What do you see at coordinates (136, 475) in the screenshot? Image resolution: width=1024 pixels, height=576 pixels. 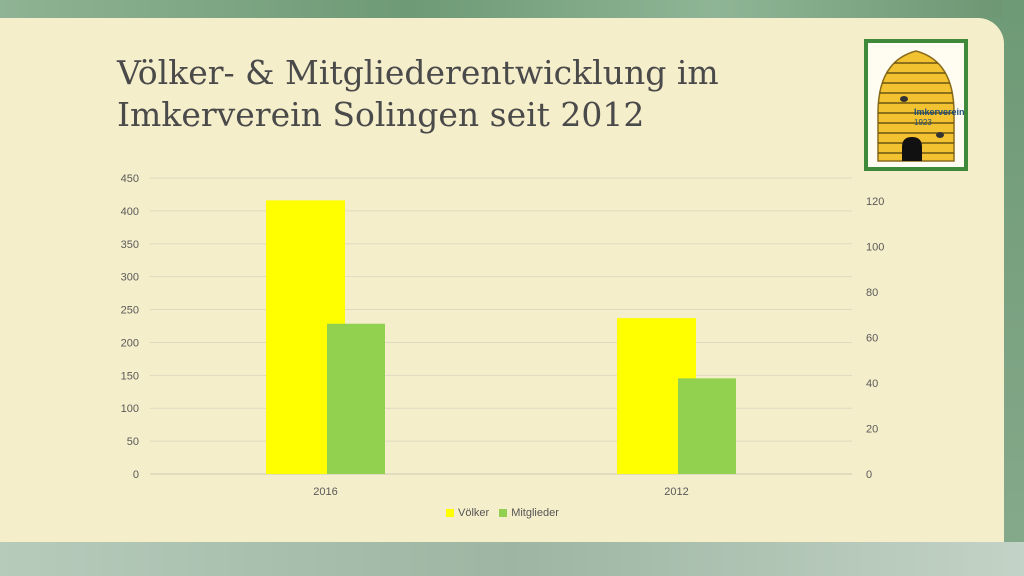 I see `left-tick-label: 0` at bounding box center [136, 475].